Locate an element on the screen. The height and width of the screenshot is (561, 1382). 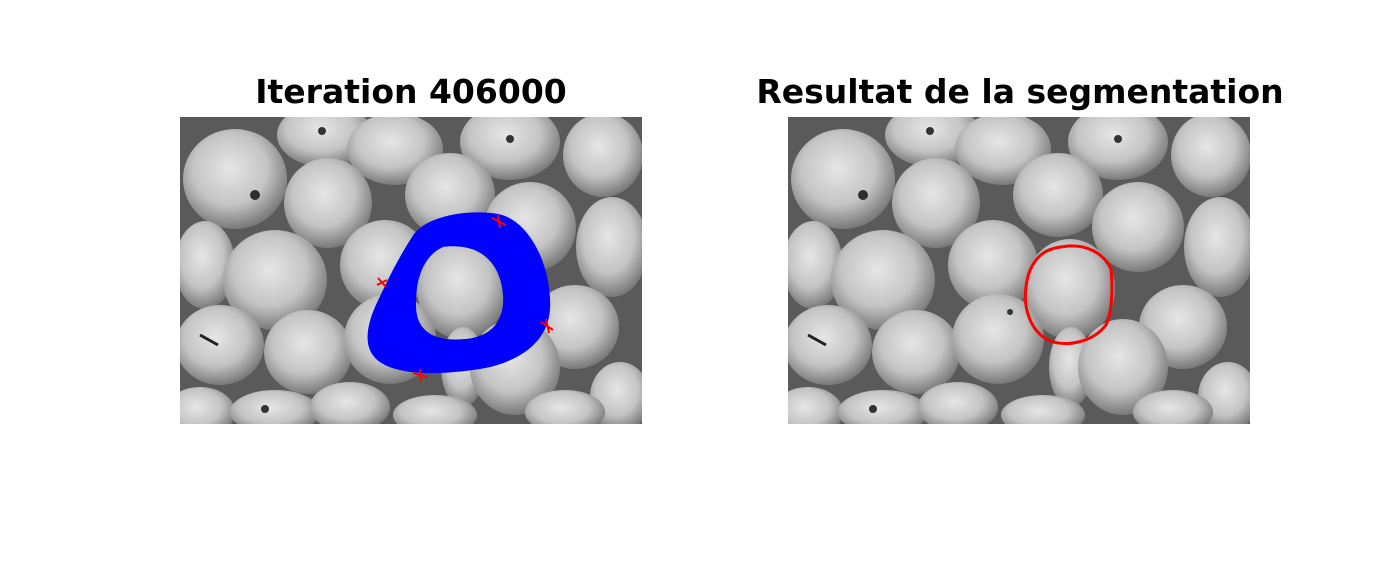
contour-control-markers is located at coordinates (465, 298).